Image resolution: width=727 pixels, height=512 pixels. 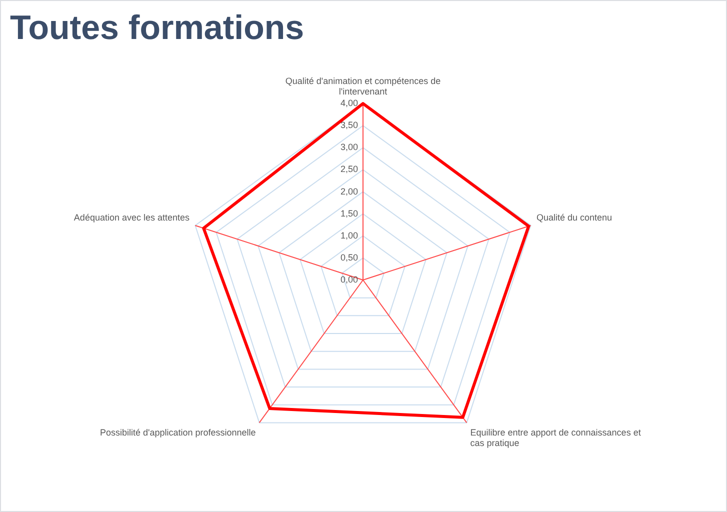 What do you see at coordinates (349, 103) in the screenshot?
I see `y-tick-label: 4,00` at bounding box center [349, 103].